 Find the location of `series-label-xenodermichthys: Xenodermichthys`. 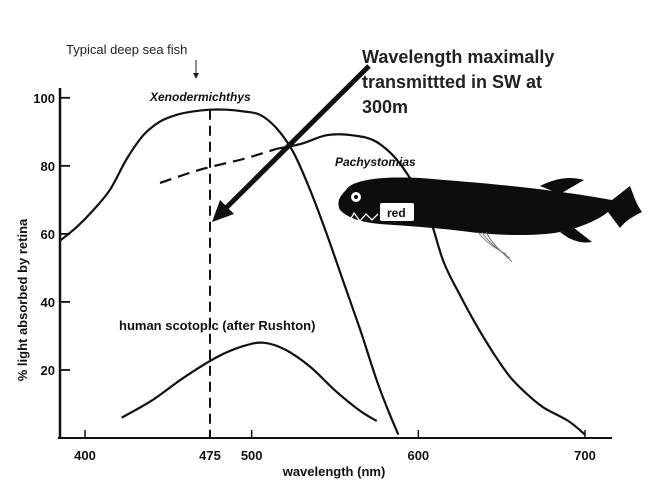

series-label-xenodermichthys: Xenodermichthys is located at coordinates (200, 97).